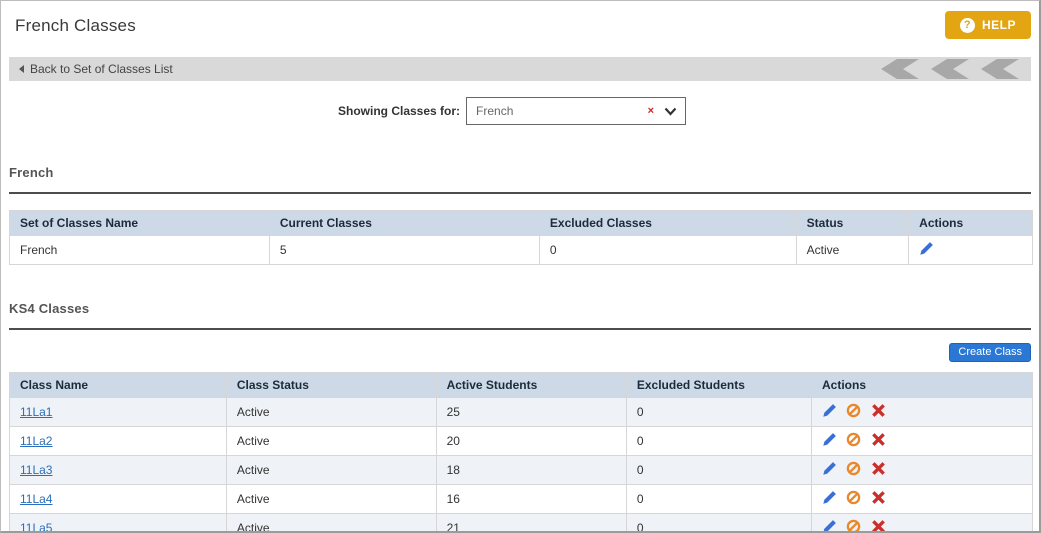 The height and width of the screenshot is (533, 1041). I want to click on active-students-cell: 21, so click(531, 522).